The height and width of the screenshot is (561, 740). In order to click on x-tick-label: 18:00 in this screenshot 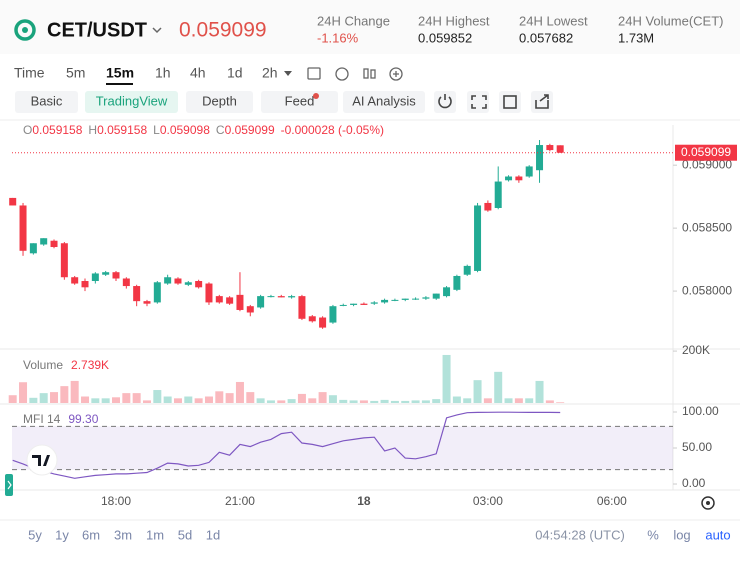, I will do `click(116, 501)`.